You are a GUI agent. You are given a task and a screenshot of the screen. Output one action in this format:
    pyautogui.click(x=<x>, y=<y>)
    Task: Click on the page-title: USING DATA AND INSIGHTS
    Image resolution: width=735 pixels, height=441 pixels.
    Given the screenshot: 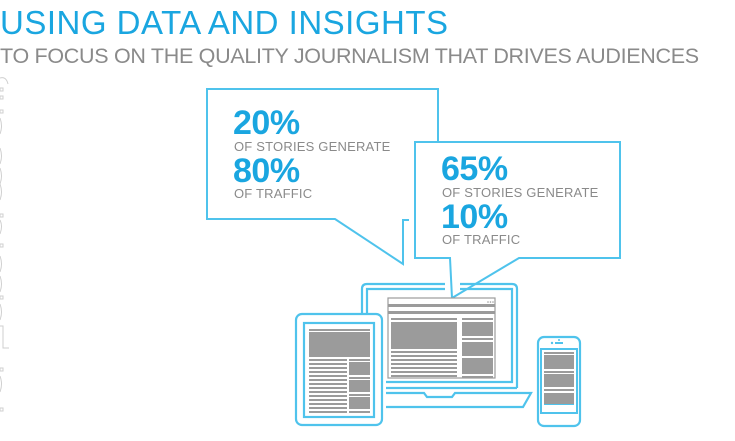 What is the action you would take?
    pyautogui.click(x=224, y=22)
    